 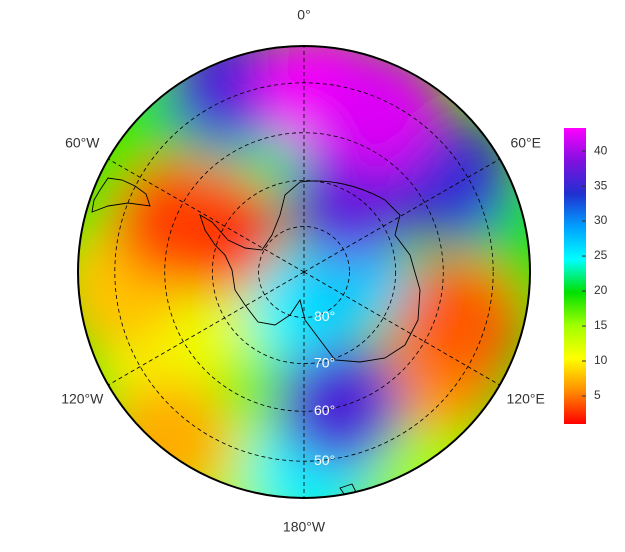 What do you see at coordinates (601, 360) in the screenshot?
I see `colorbar-tick-label: 10` at bounding box center [601, 360].